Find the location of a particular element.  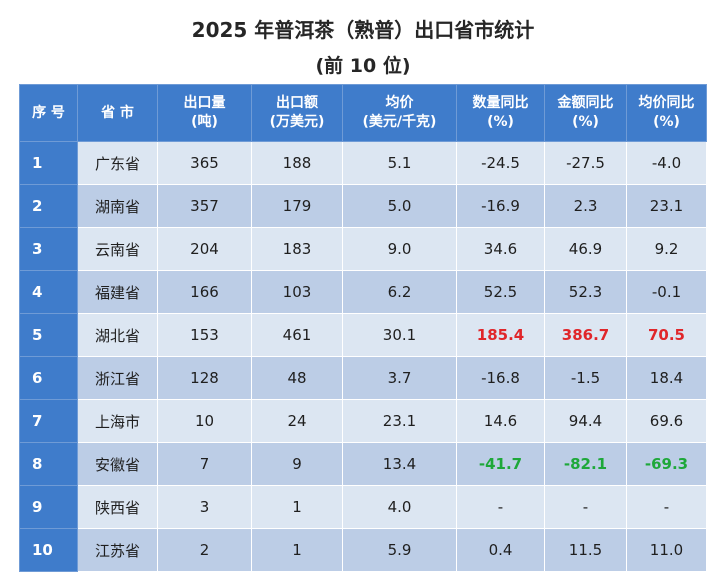

header-province: 省 市 is located at coordinates (117, 113).